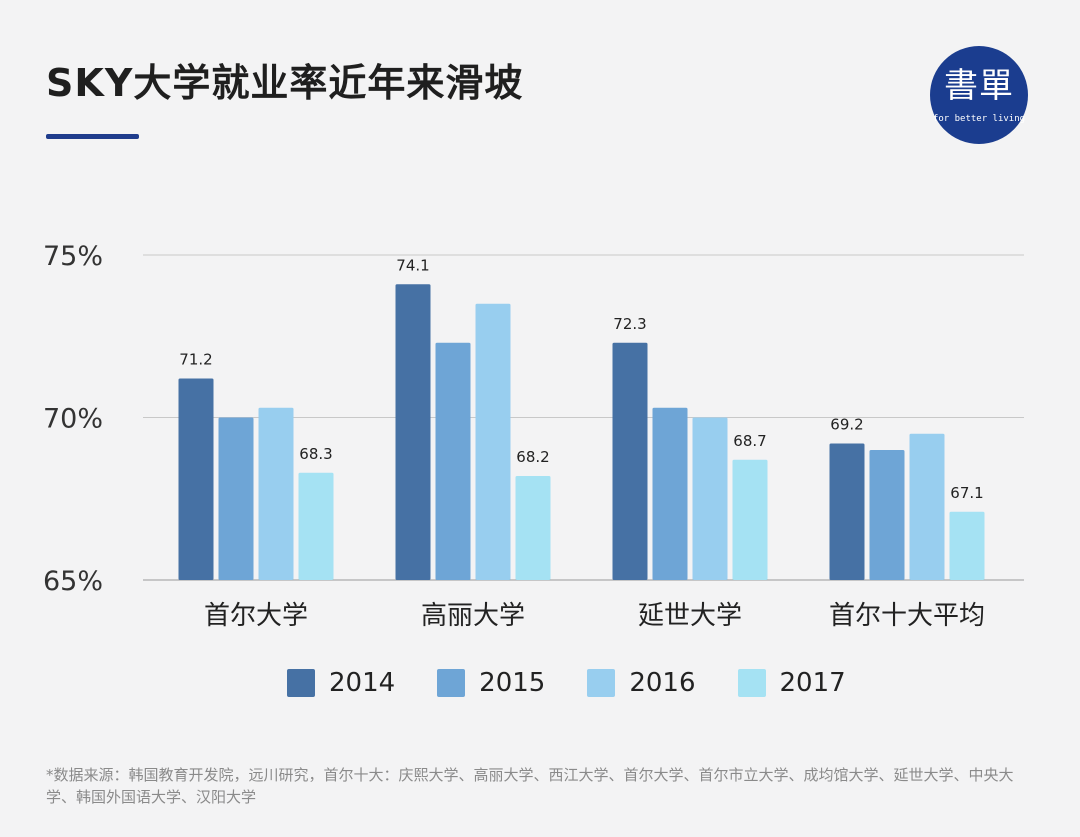 Image resolution: width=1080 pixels, height=837 pixels. I want to click on y-tick-label: 65%, so click(73, 581).